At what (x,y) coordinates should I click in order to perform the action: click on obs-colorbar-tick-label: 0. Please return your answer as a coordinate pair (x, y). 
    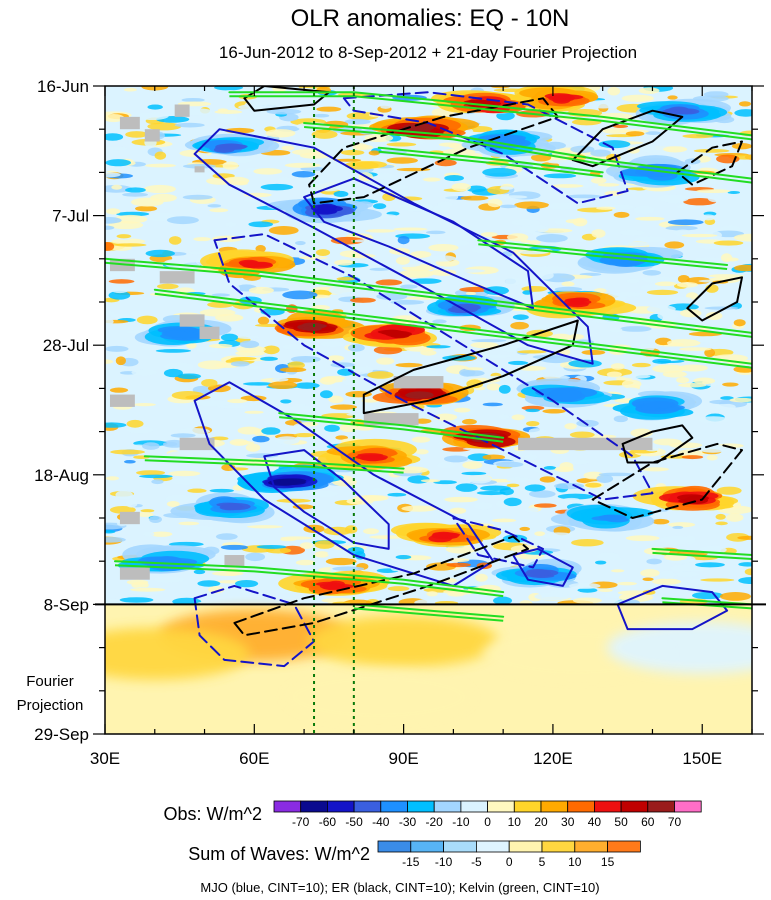
    Looking at the image, I should click on (487, 822).